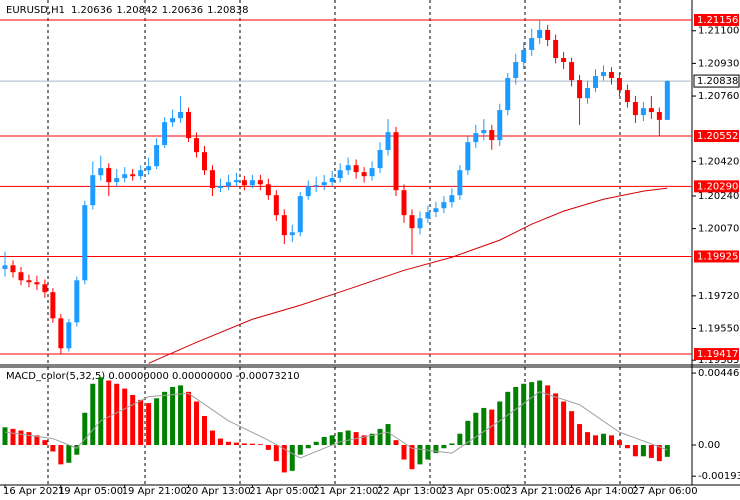  Describe the element at coordinates (473, 491) in the screenshot. I see `x-tick-label: 23 Apr 05:00` at that location.